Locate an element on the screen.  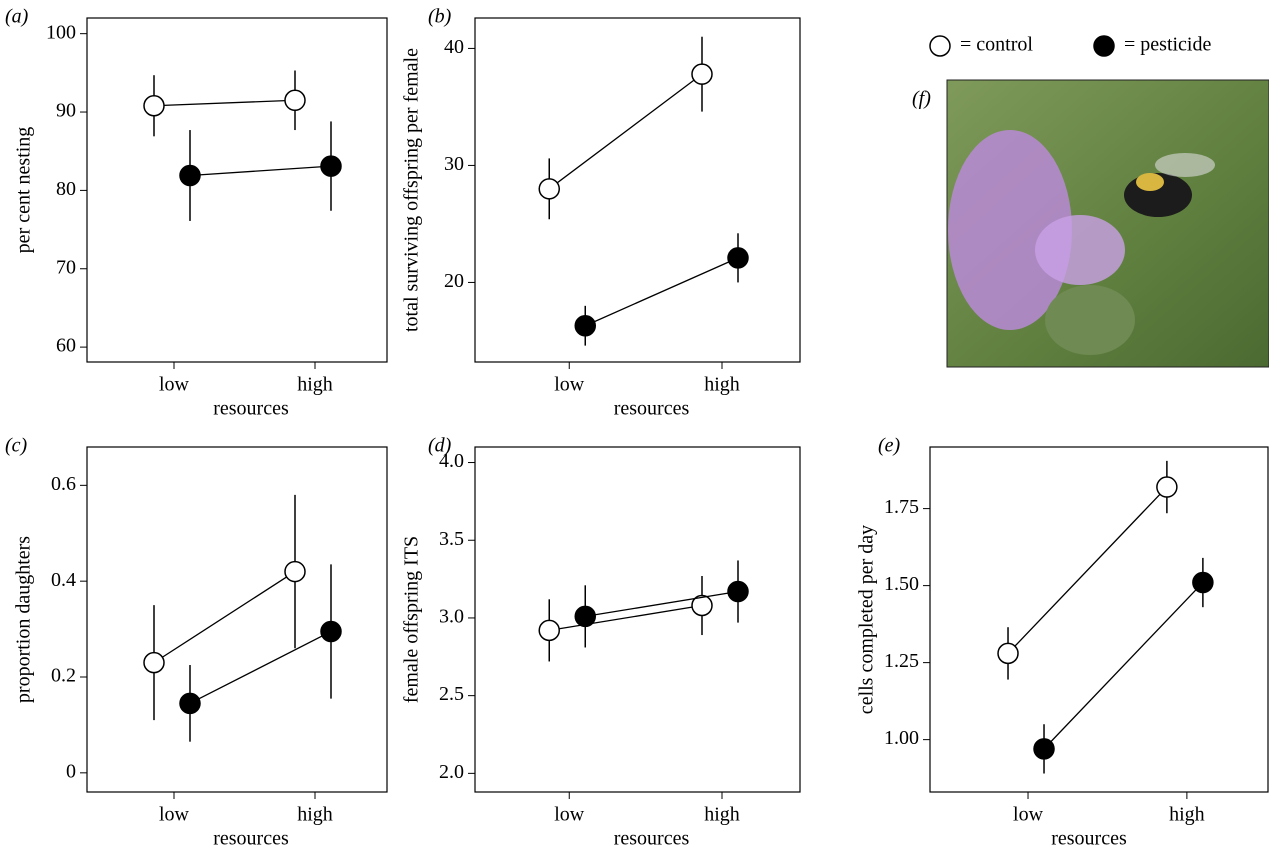
y-tick-label: 80 is located at coordinates (66, 189).